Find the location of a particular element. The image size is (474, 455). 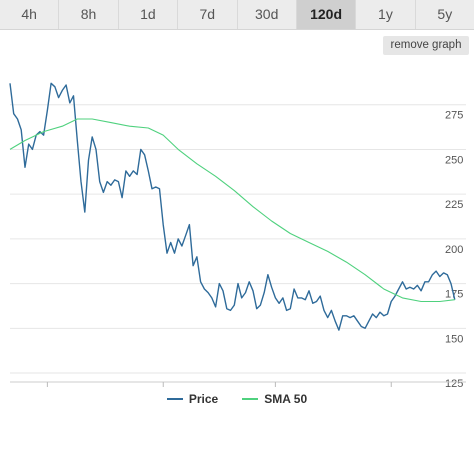

tab-4h: 4h is located at coordinates (30, 14).